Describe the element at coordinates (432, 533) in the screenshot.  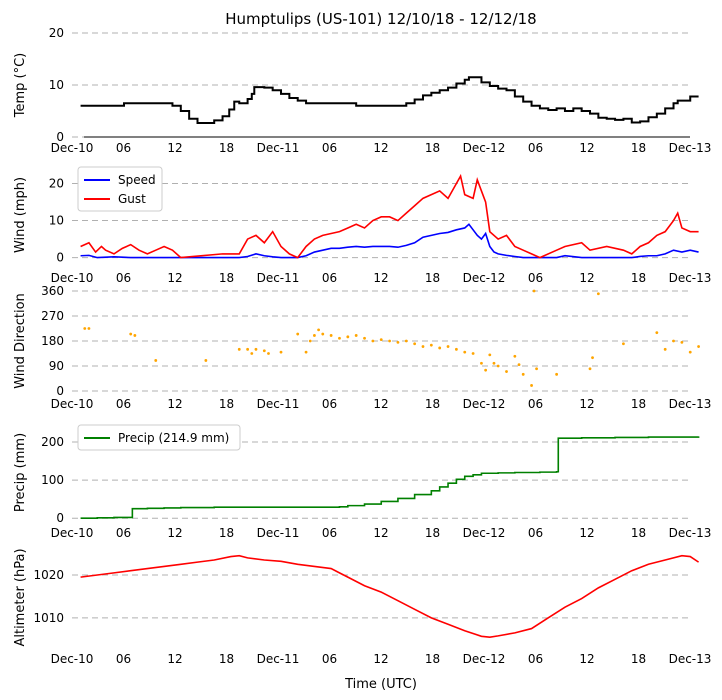
I see `xtick-precip-7: 18` at that location.